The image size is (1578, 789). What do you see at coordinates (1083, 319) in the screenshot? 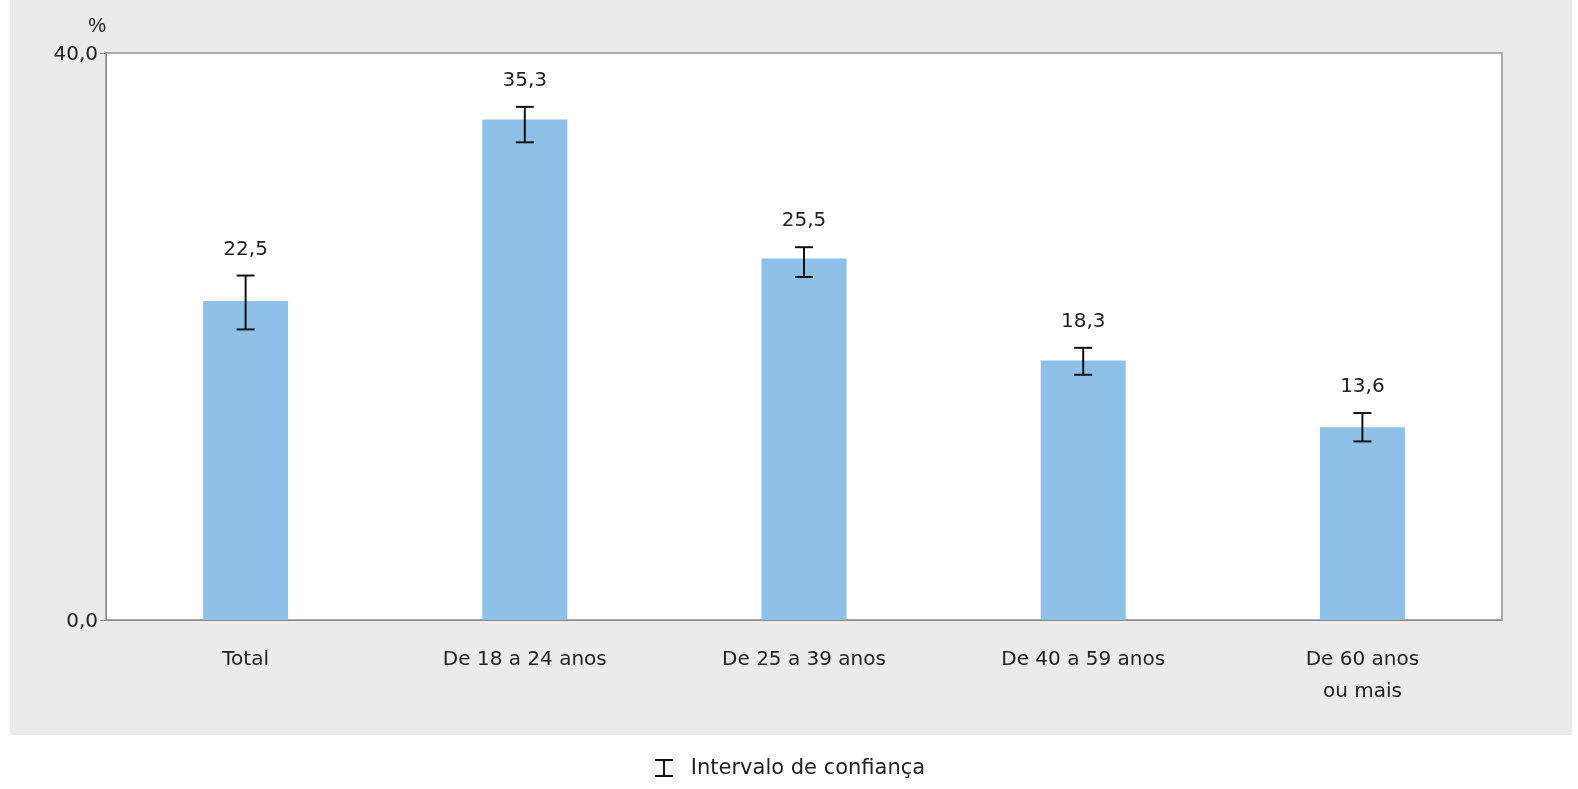
I see `data-label: 18,3` at bounding box center [1083, 319].